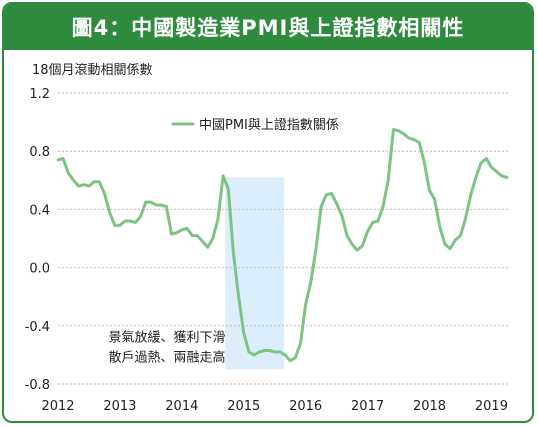 The width and height of the screenshot is (538, 427). Describe the element at coordinates (268, 27) in the screenshot. I see `chart-title: 圖4：中國製造業PMI與上證指數相關性` at that location.